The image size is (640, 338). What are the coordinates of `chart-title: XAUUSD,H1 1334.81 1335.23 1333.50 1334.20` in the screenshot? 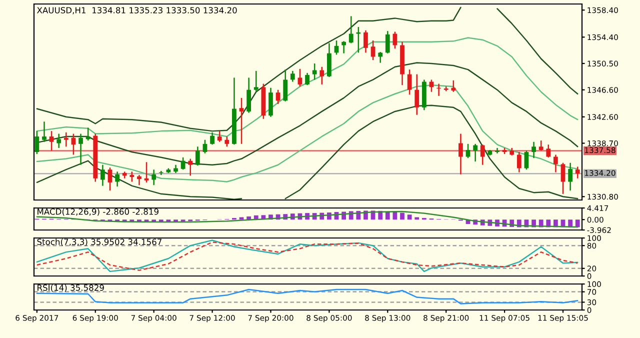 It's located at (136, 10).